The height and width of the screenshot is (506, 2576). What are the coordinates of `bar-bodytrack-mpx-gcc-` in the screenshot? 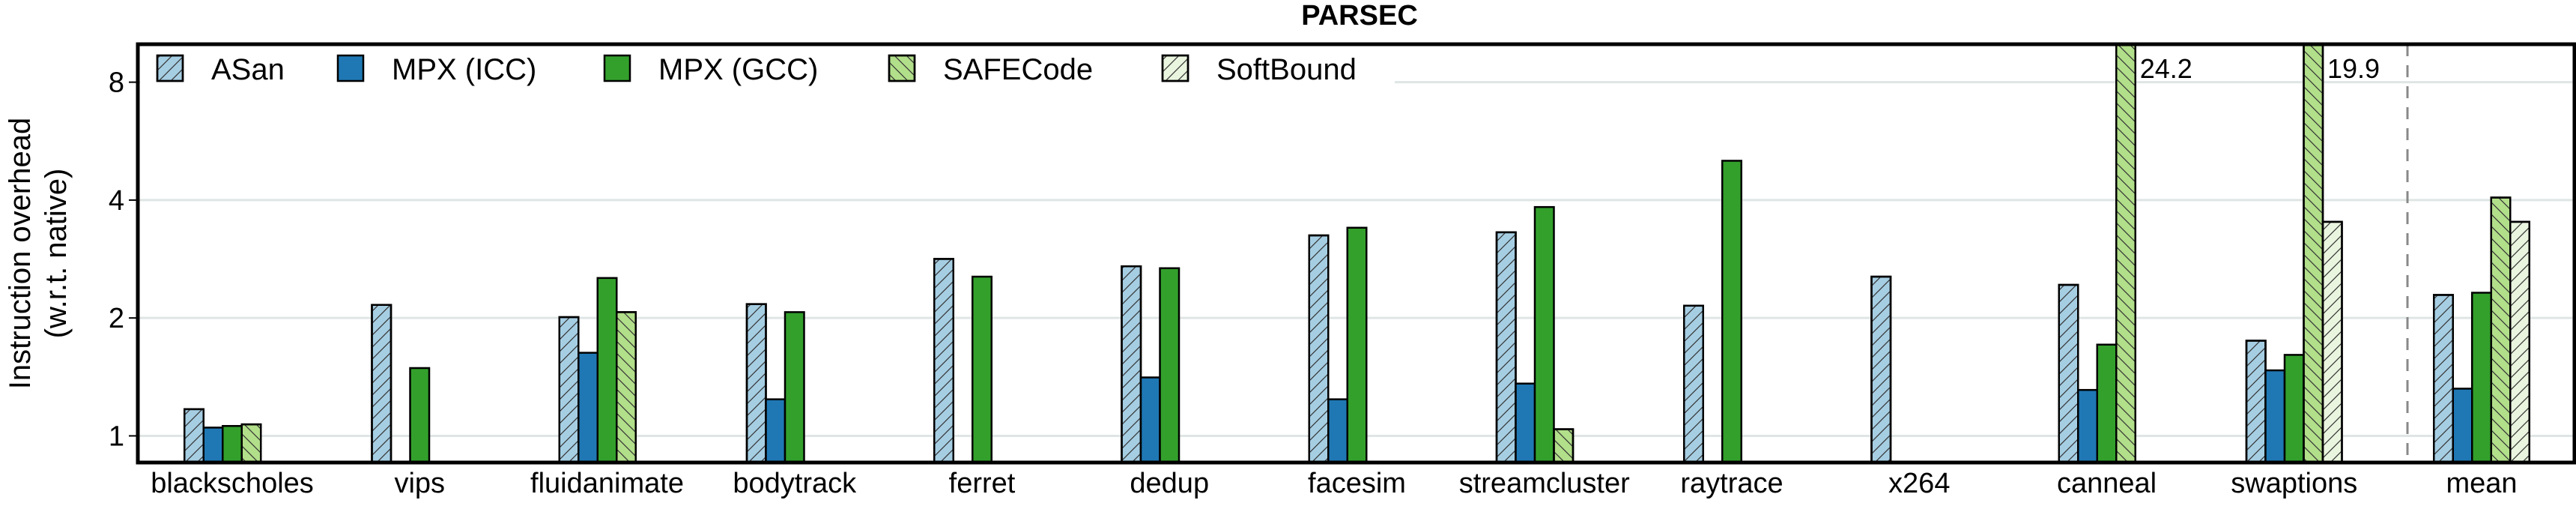 It's located at (794, 387).